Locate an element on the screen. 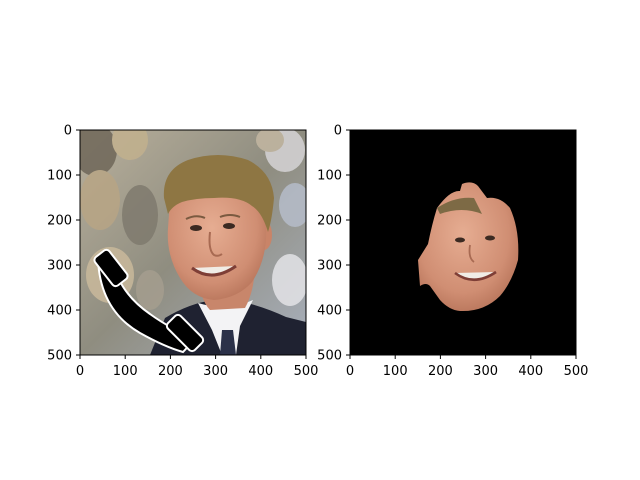  segmented-features is located at coordinates (467, 239).